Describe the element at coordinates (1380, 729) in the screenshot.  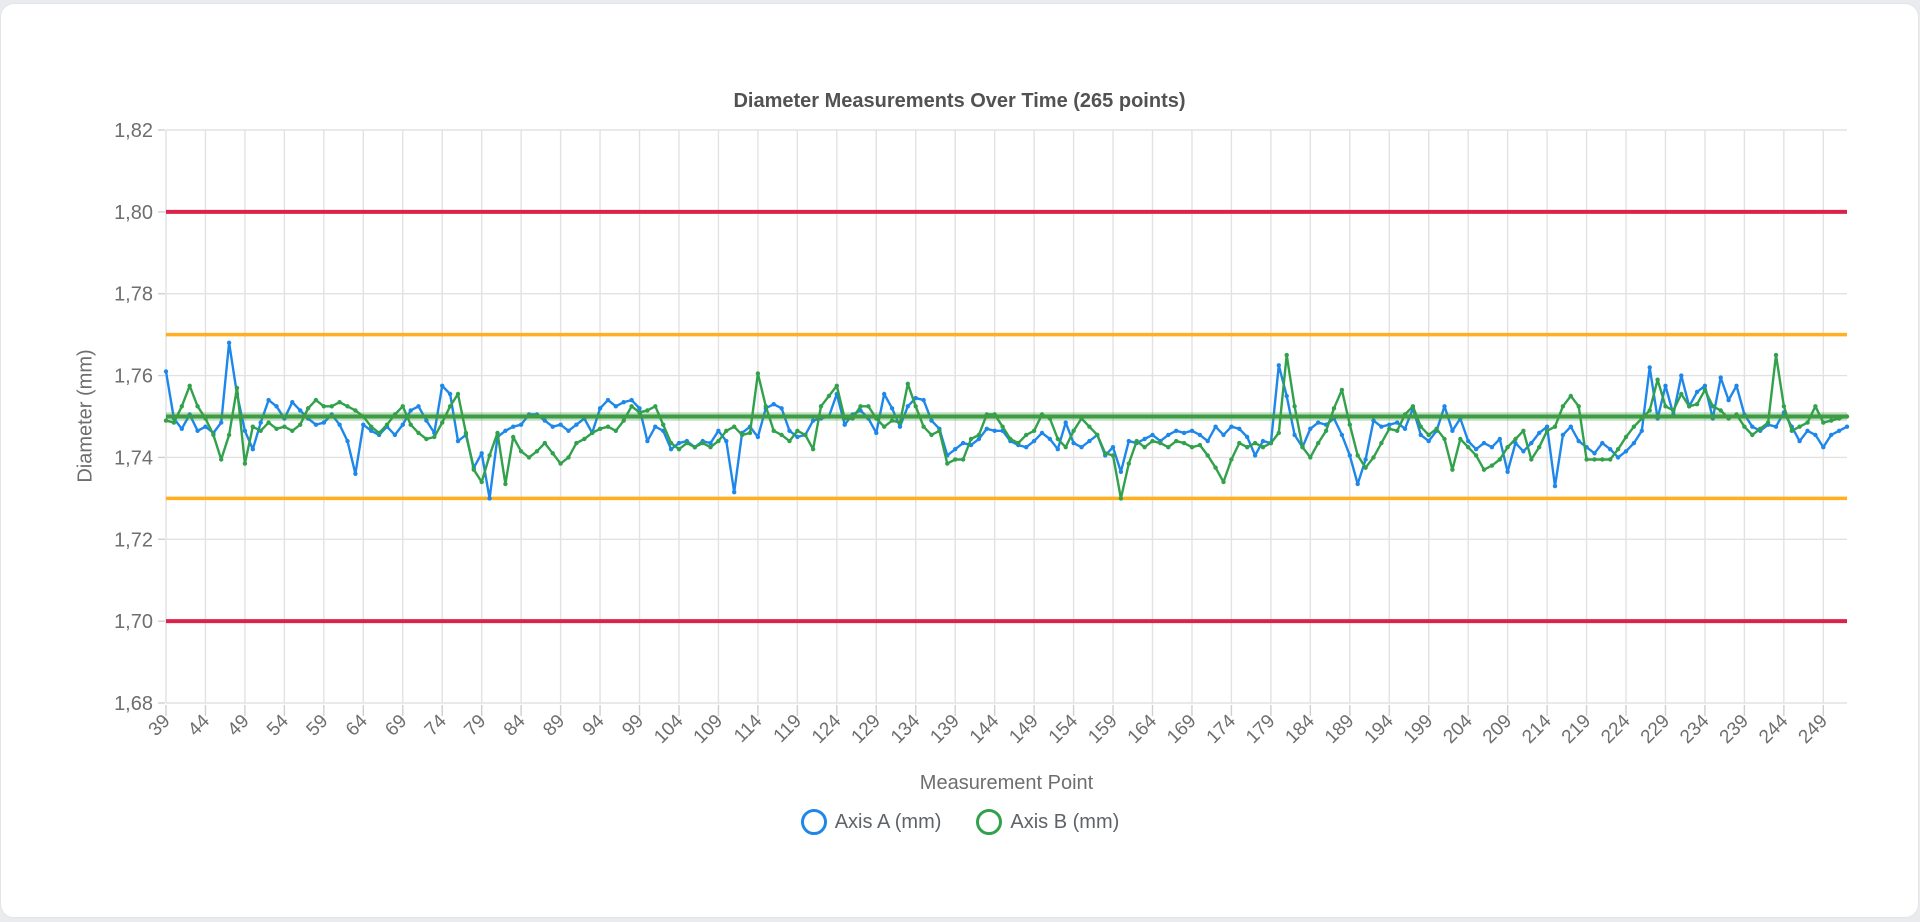
I see `x-tick-label: 194` at that location.